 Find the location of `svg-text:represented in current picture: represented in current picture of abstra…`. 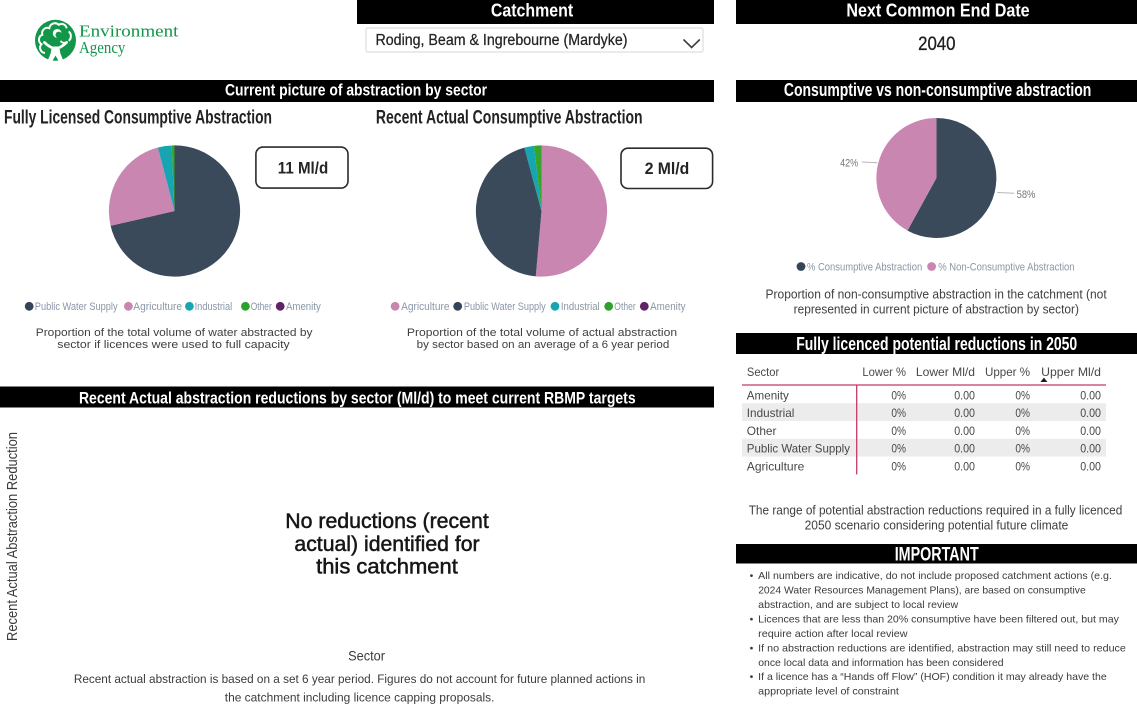

svg-text:represented in current picture: represented in current picture of abstra… is located at coordinates (936, 310).